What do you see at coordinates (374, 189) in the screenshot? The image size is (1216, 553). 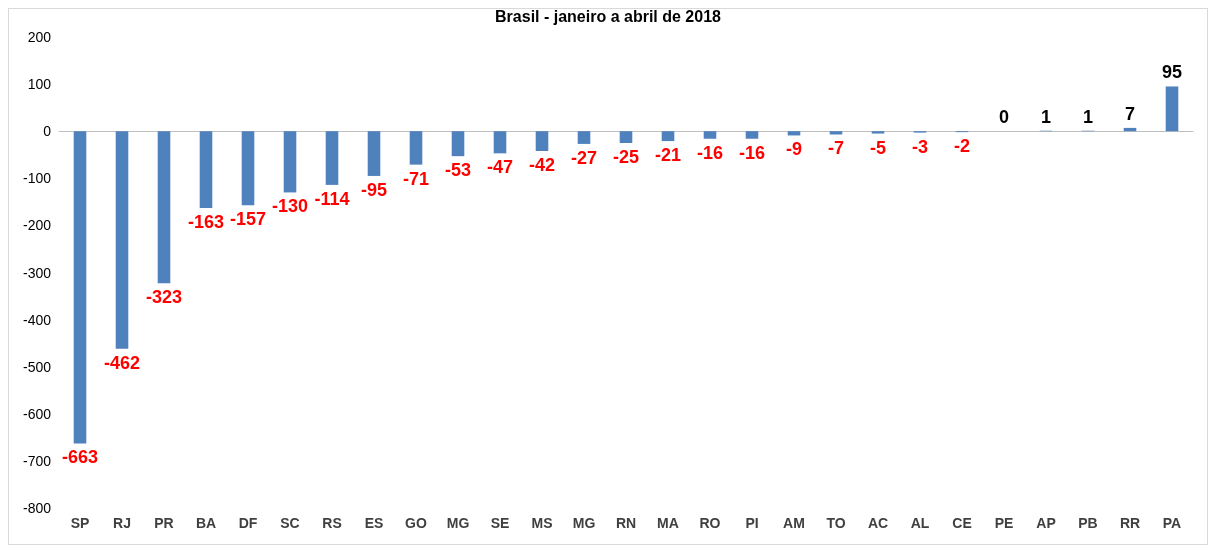 I see `data-label: -95` at bounding box center [374, 189].